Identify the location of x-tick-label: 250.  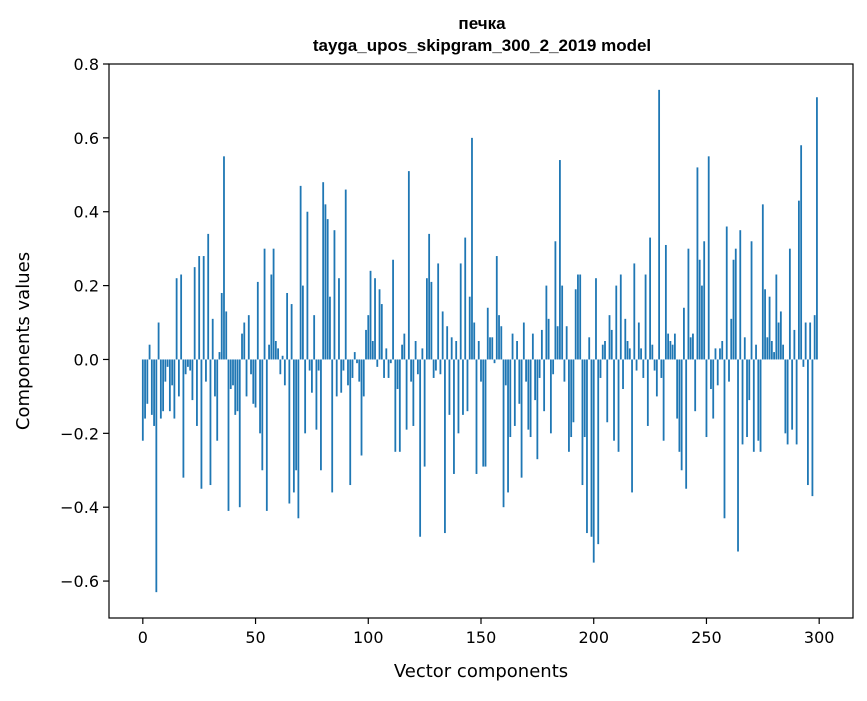
(706, 637).